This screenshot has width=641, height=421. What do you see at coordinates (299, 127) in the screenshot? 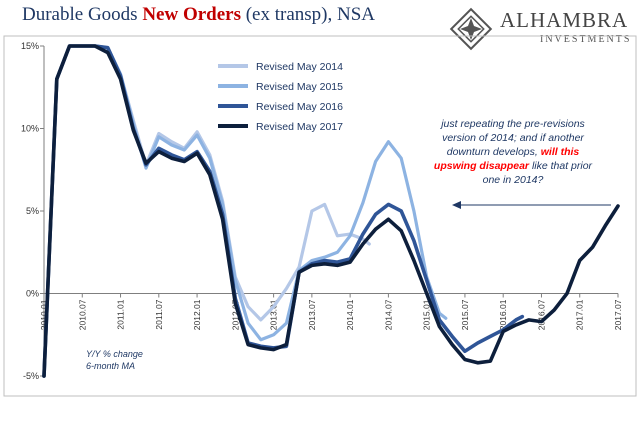
I see `legend-label: Revised May 2017` at bounding box center [299, 127].